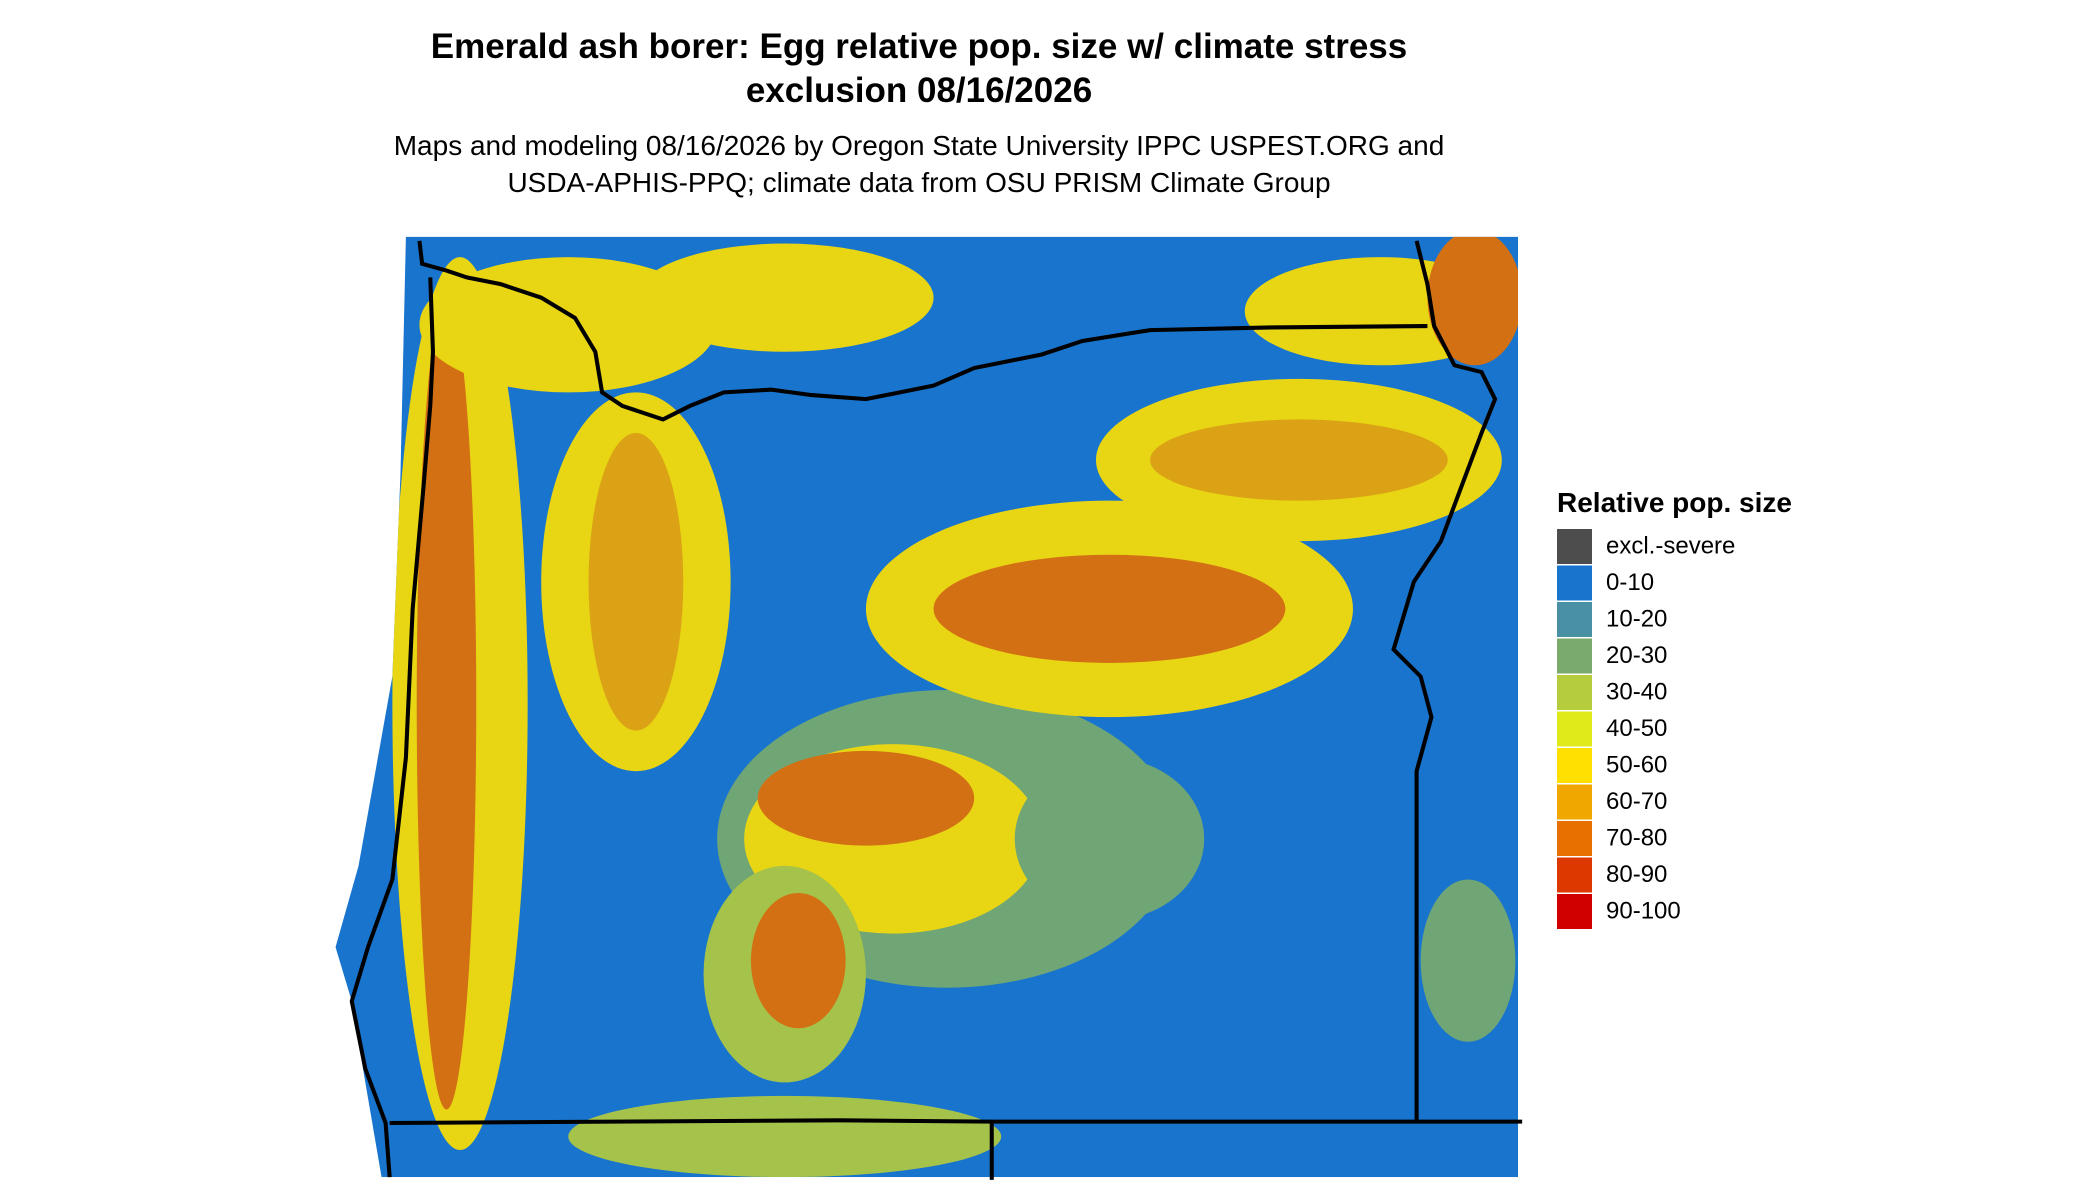 The height and width of the screenshot is (1181, 2100). I want to click on legend-label: 90-100, so click(1643, 910).